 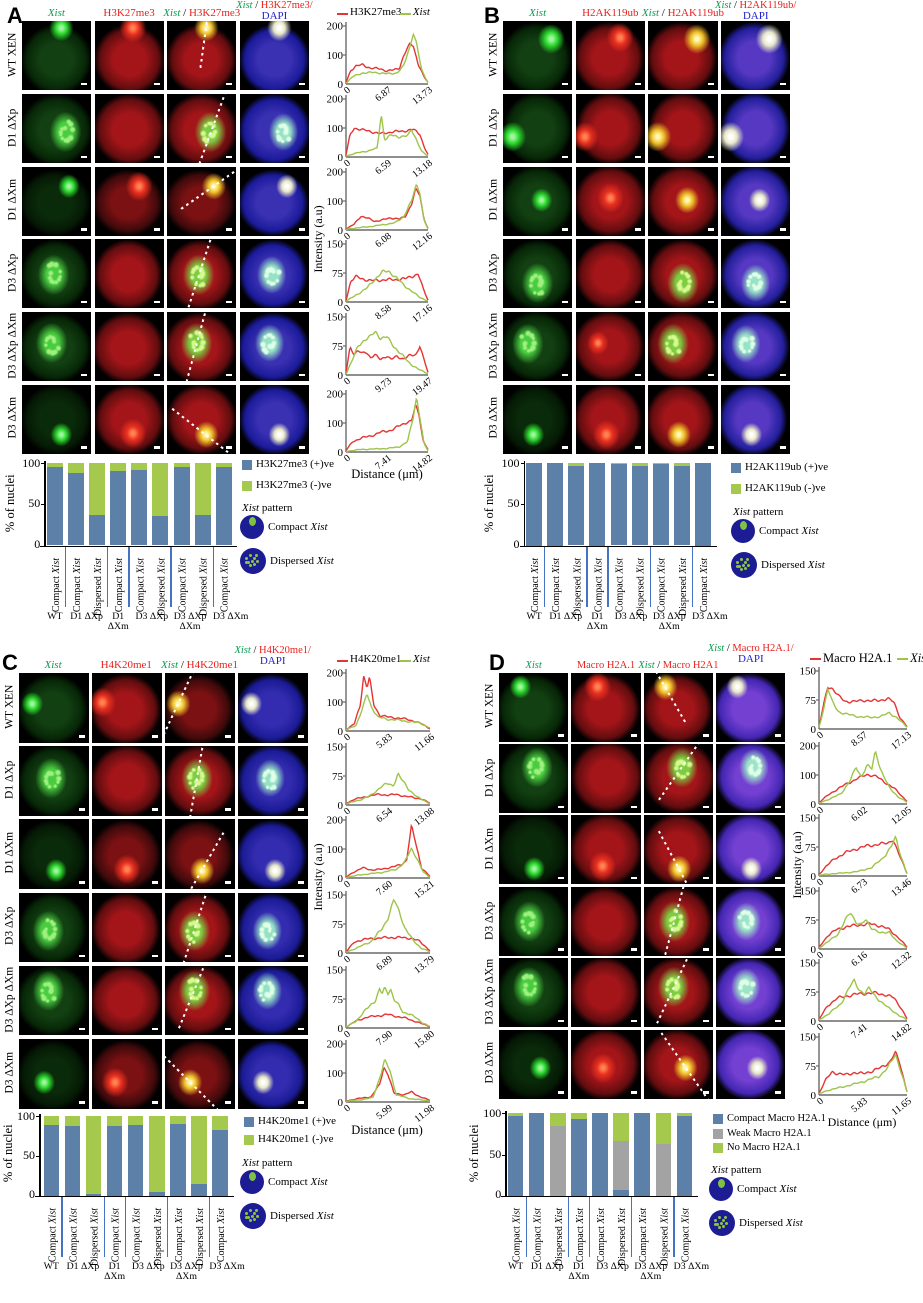 I want to click on svg-text: 5.83, so click(x=859, y=1104).